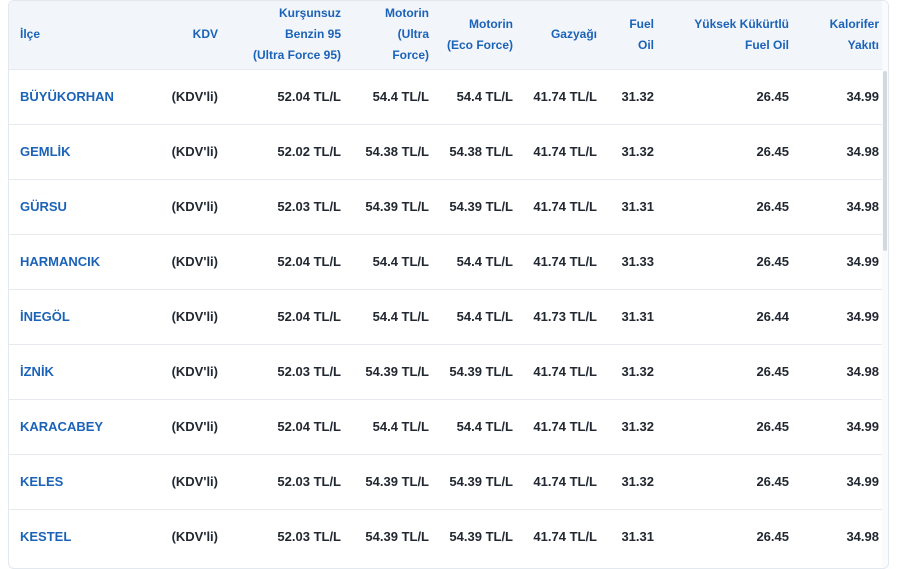  Describe the element at coordinates (30, 34) in the screenshot. I see `column-header-line: İlçe` at that location.